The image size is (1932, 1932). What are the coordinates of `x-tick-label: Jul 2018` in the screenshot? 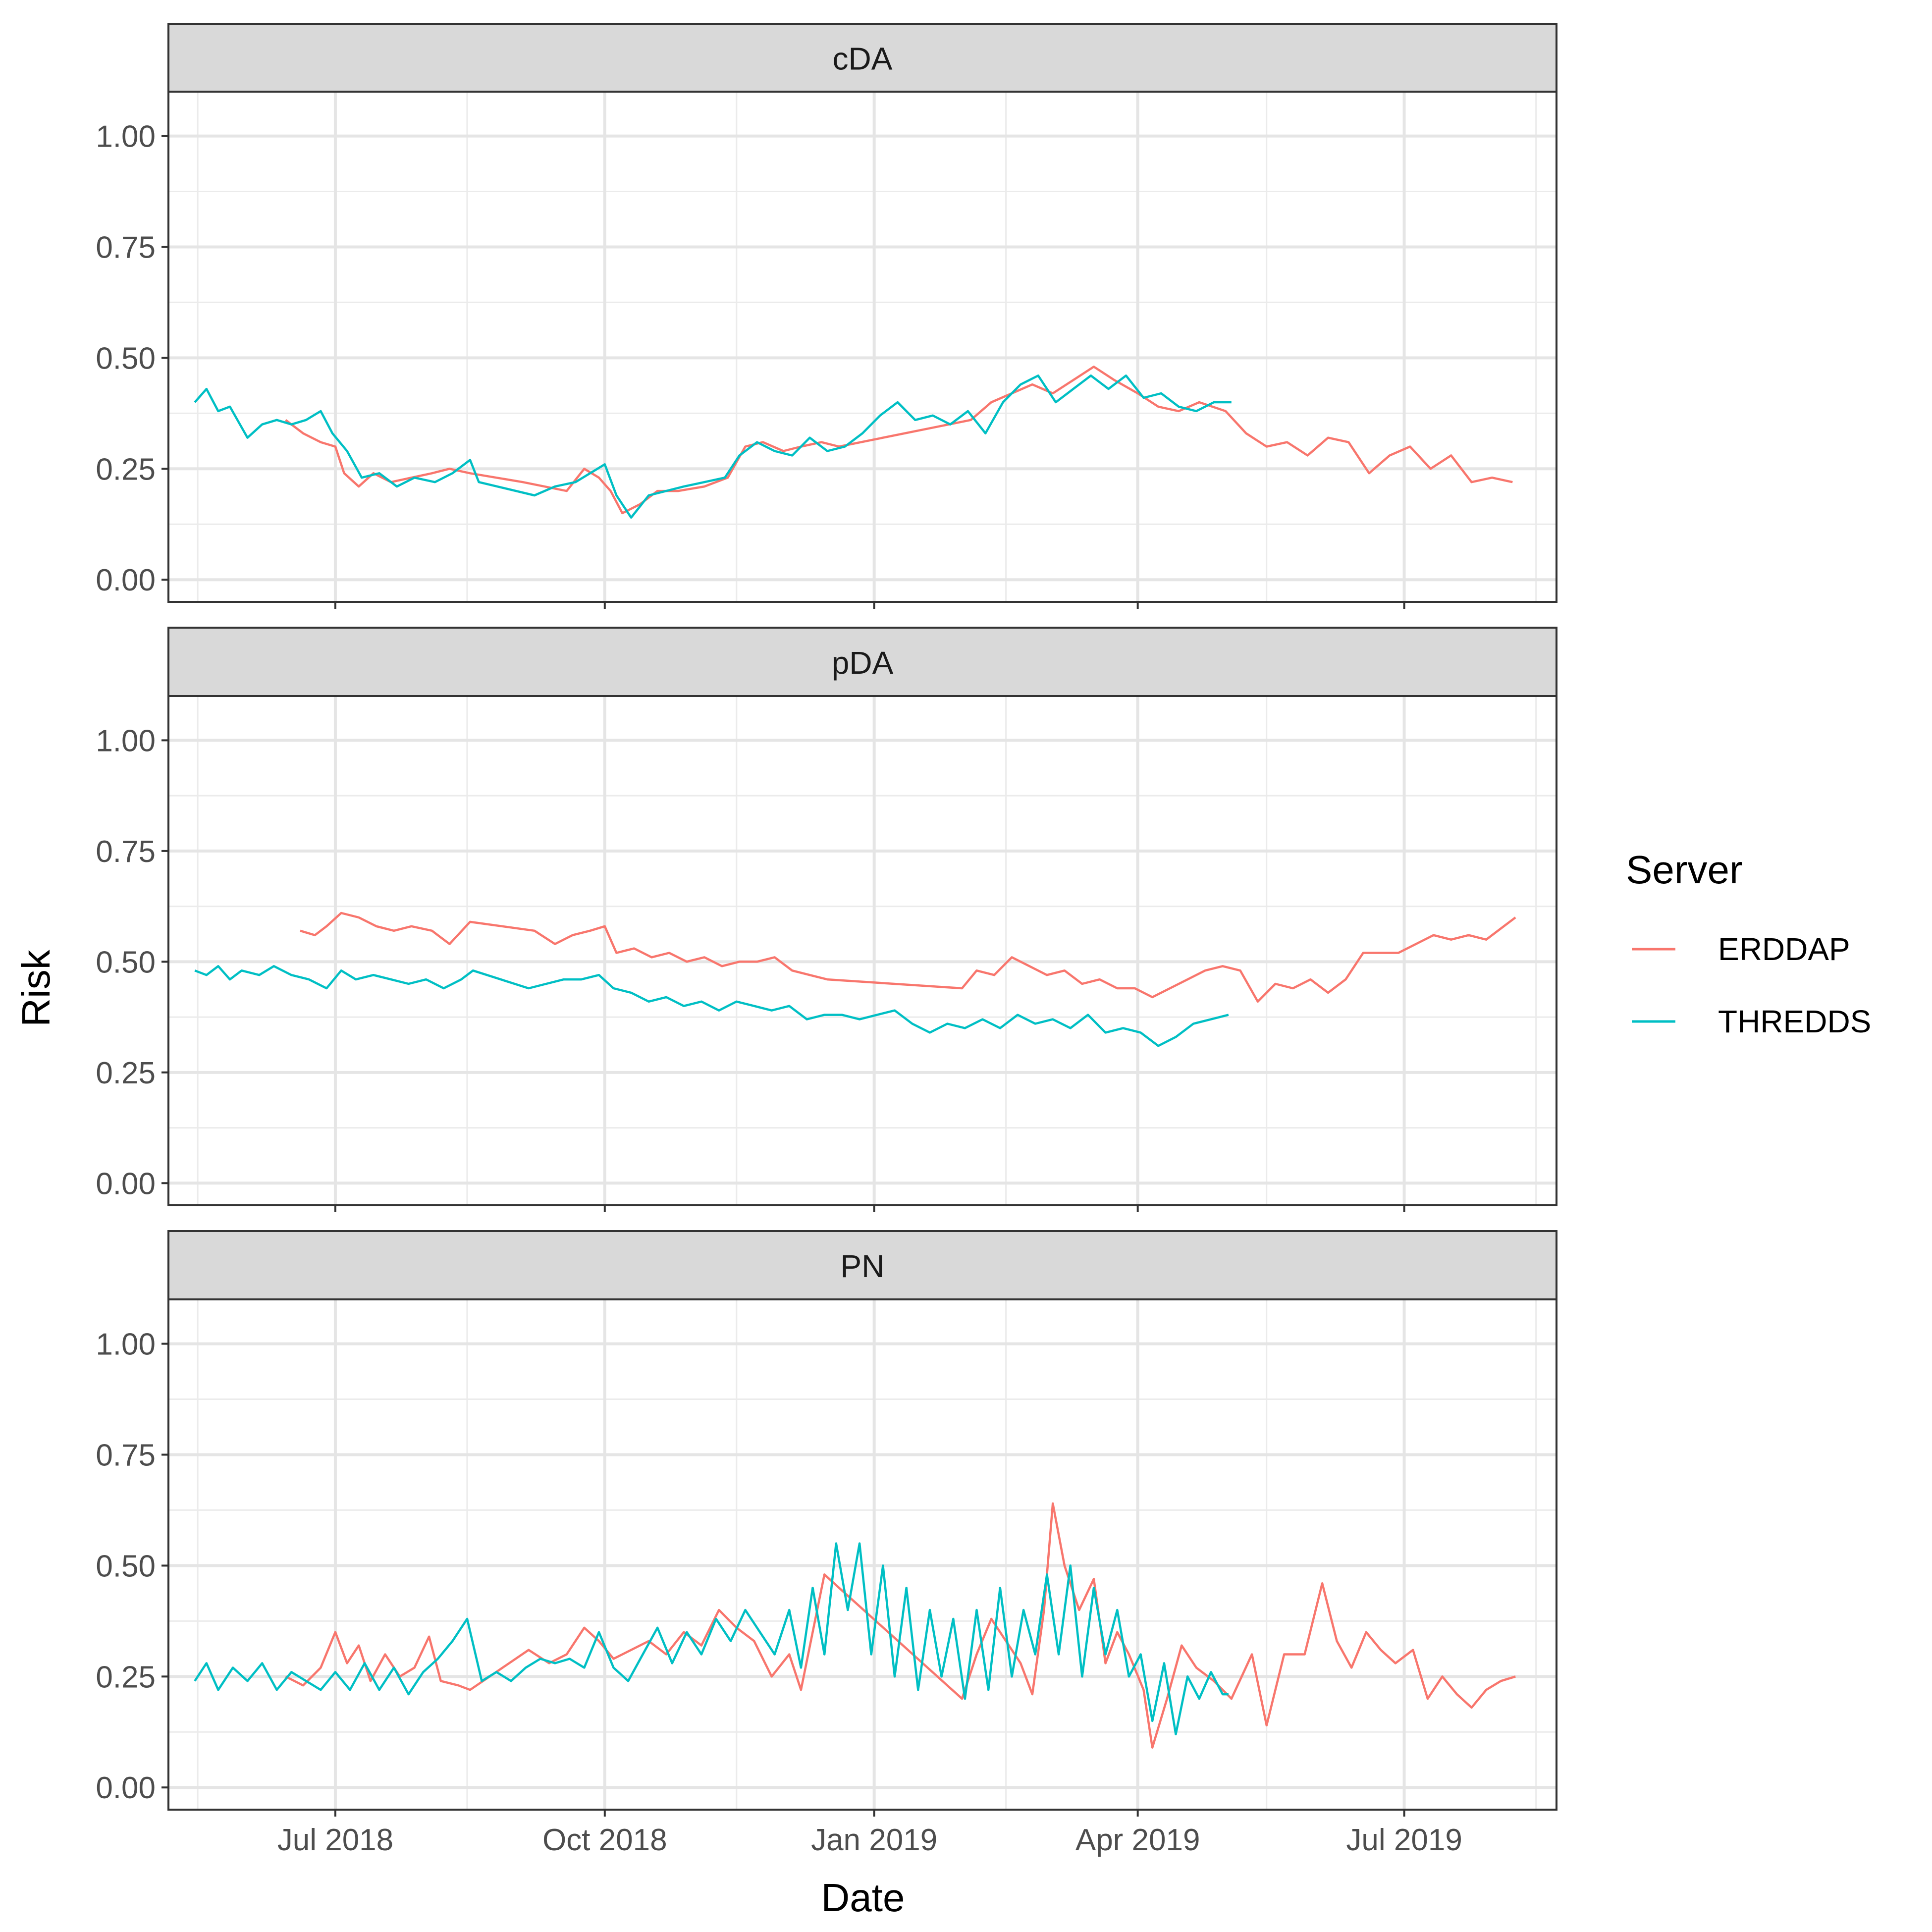 It's located at (335, 1840).